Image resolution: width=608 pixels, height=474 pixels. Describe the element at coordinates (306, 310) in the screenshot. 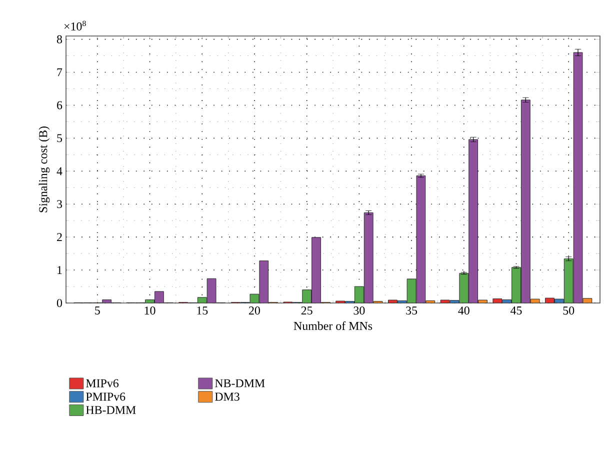

I see `x-tick-label: 25` at that location.